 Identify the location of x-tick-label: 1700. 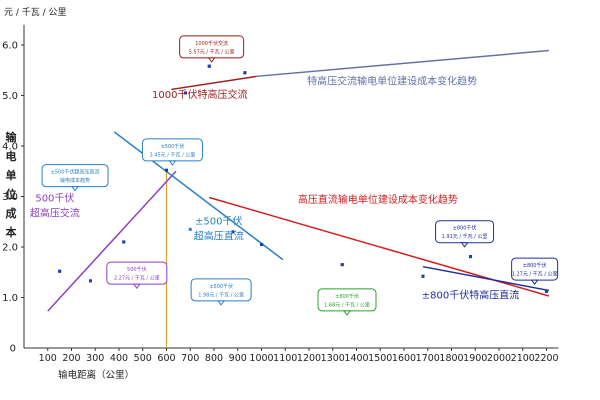
(428, 358).